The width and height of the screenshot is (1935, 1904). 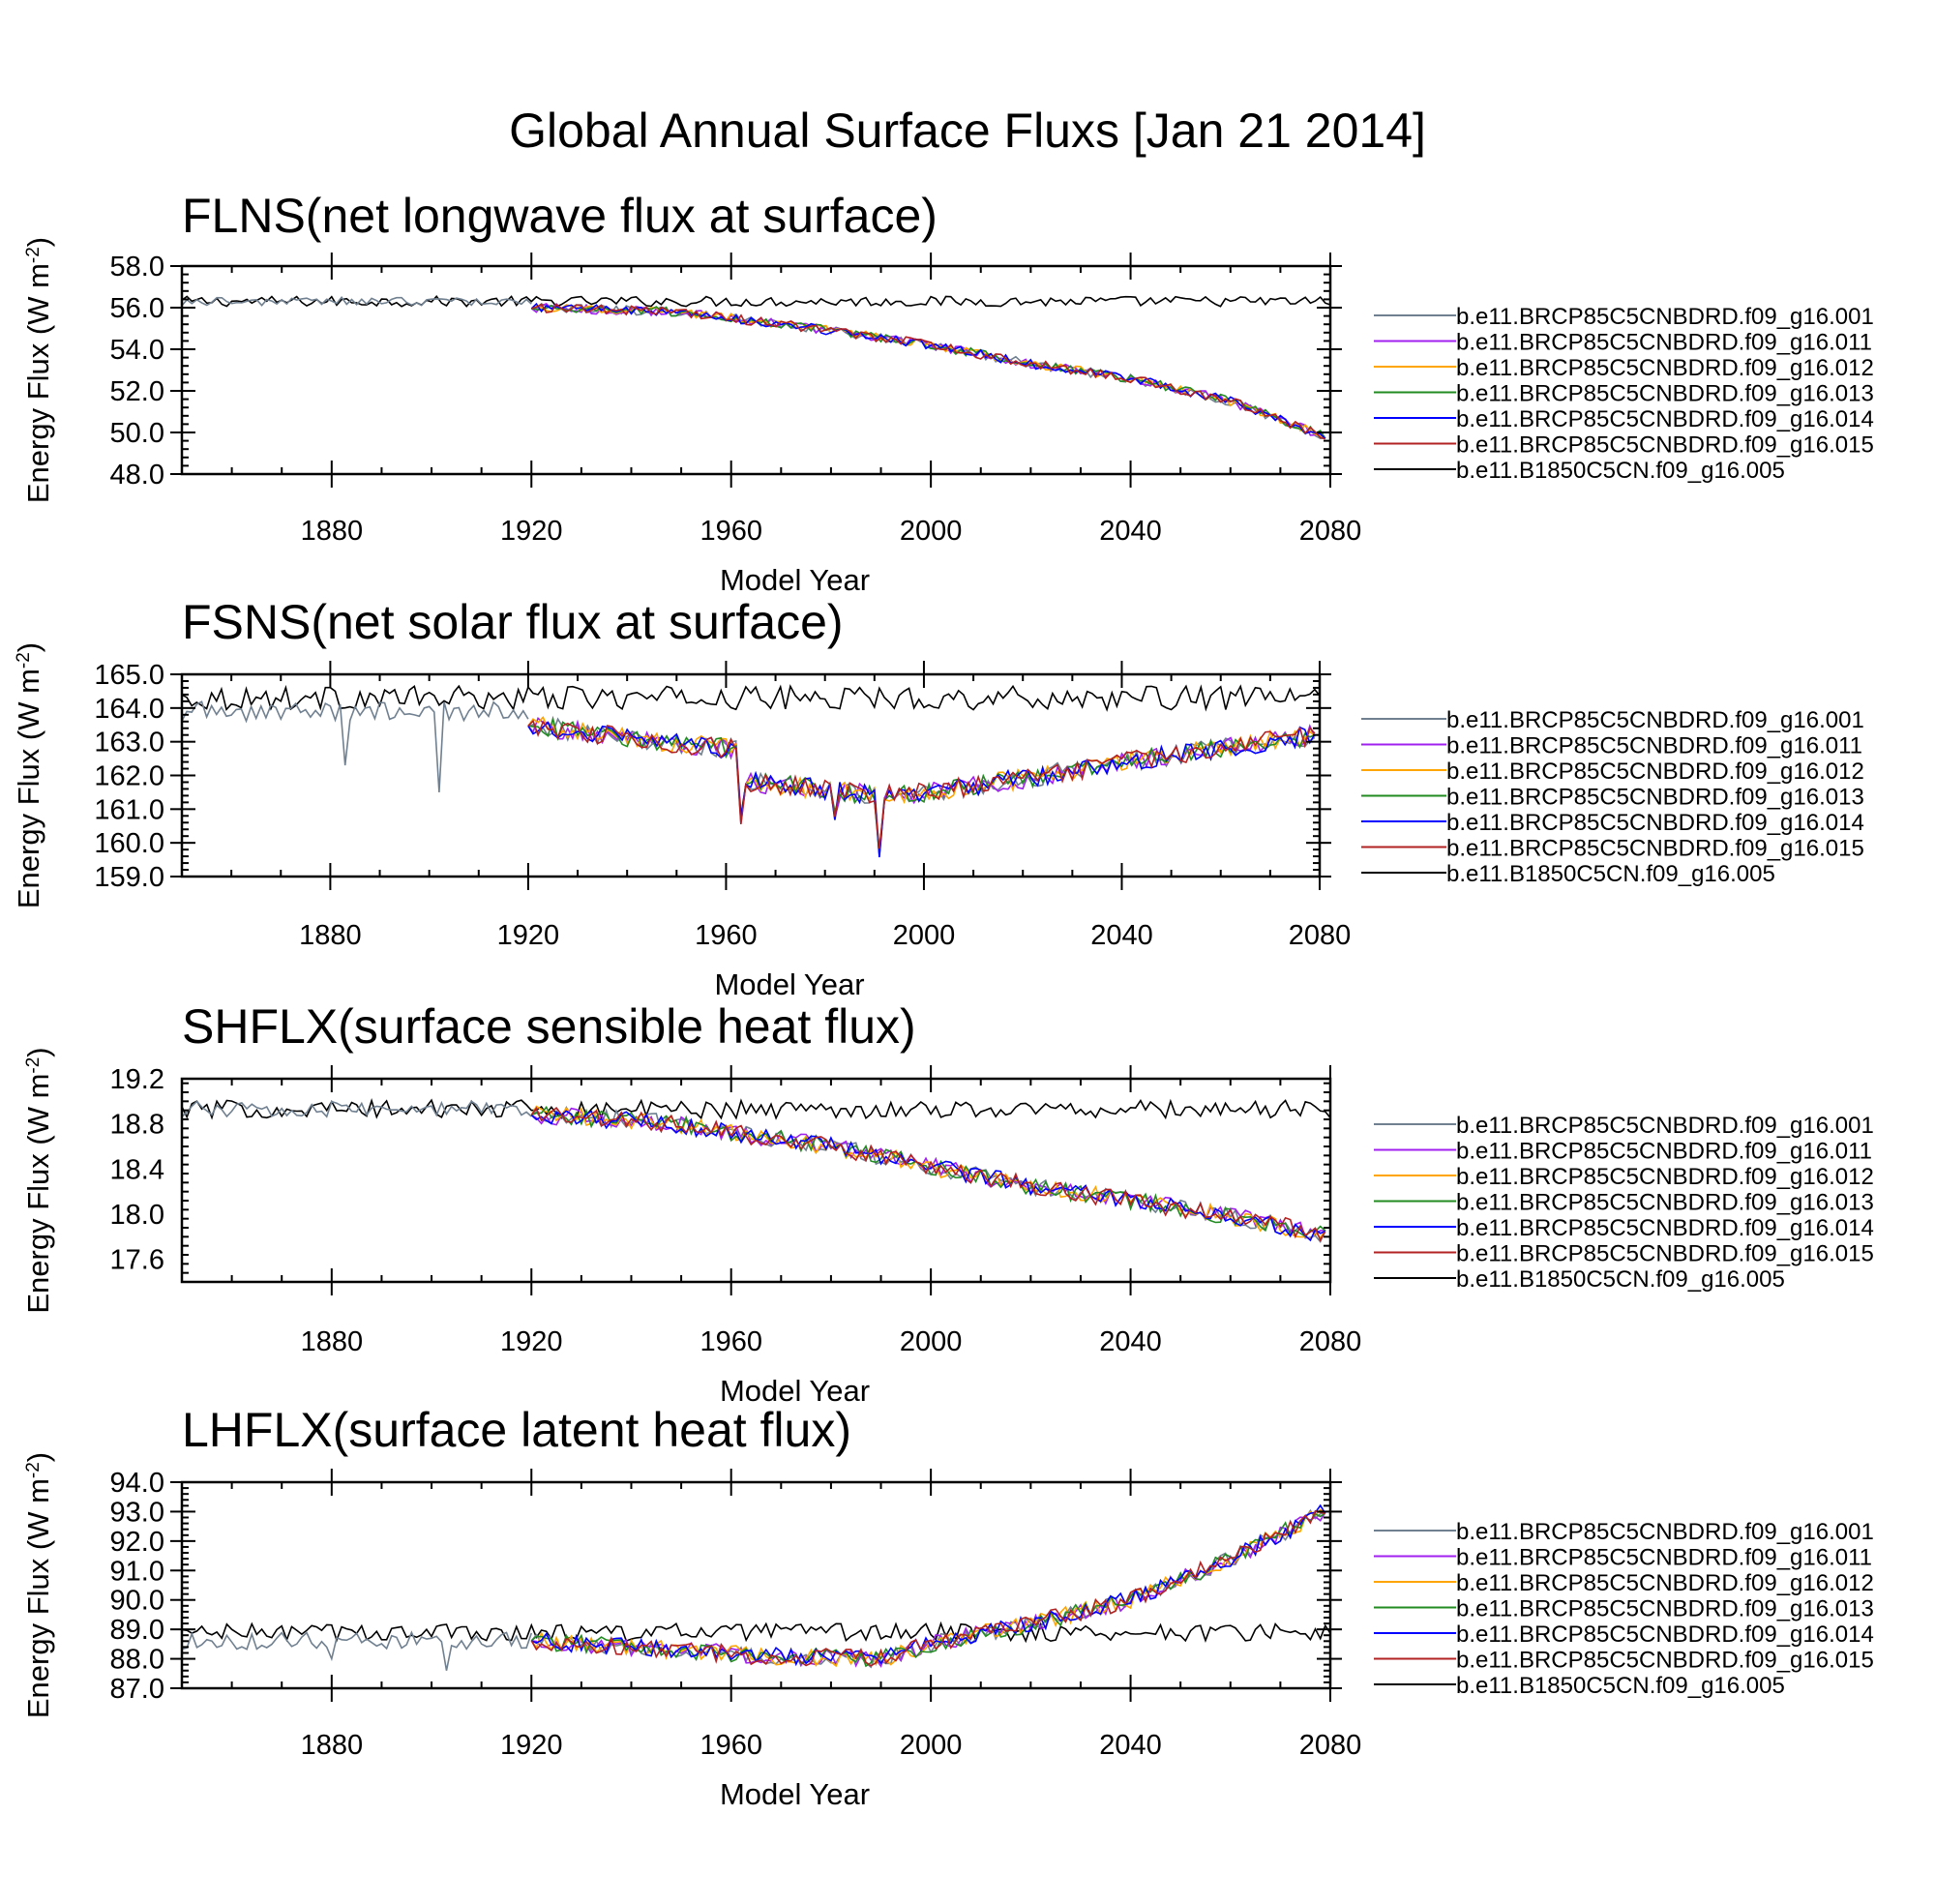 What do you see at coordinates (756, 1633) in the screenshot?
I see `series-line-control` at bounding box center [756, 1633].